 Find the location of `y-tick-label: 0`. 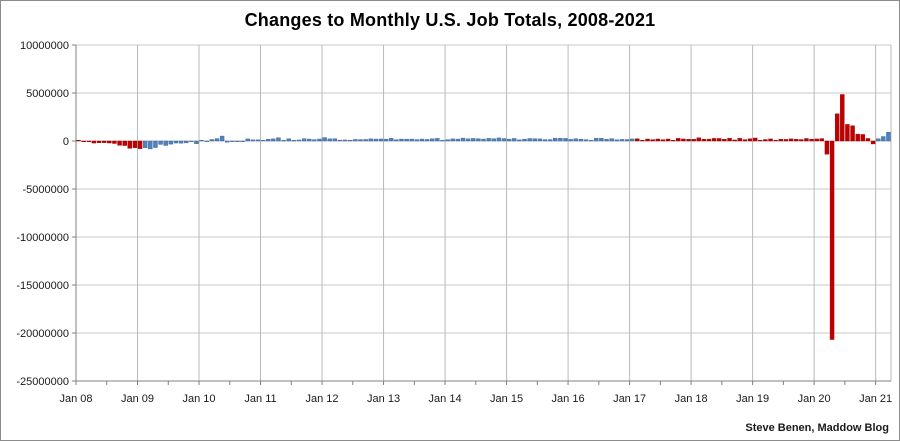

y-tick-label: 0 is located at coordinates (66, 142).